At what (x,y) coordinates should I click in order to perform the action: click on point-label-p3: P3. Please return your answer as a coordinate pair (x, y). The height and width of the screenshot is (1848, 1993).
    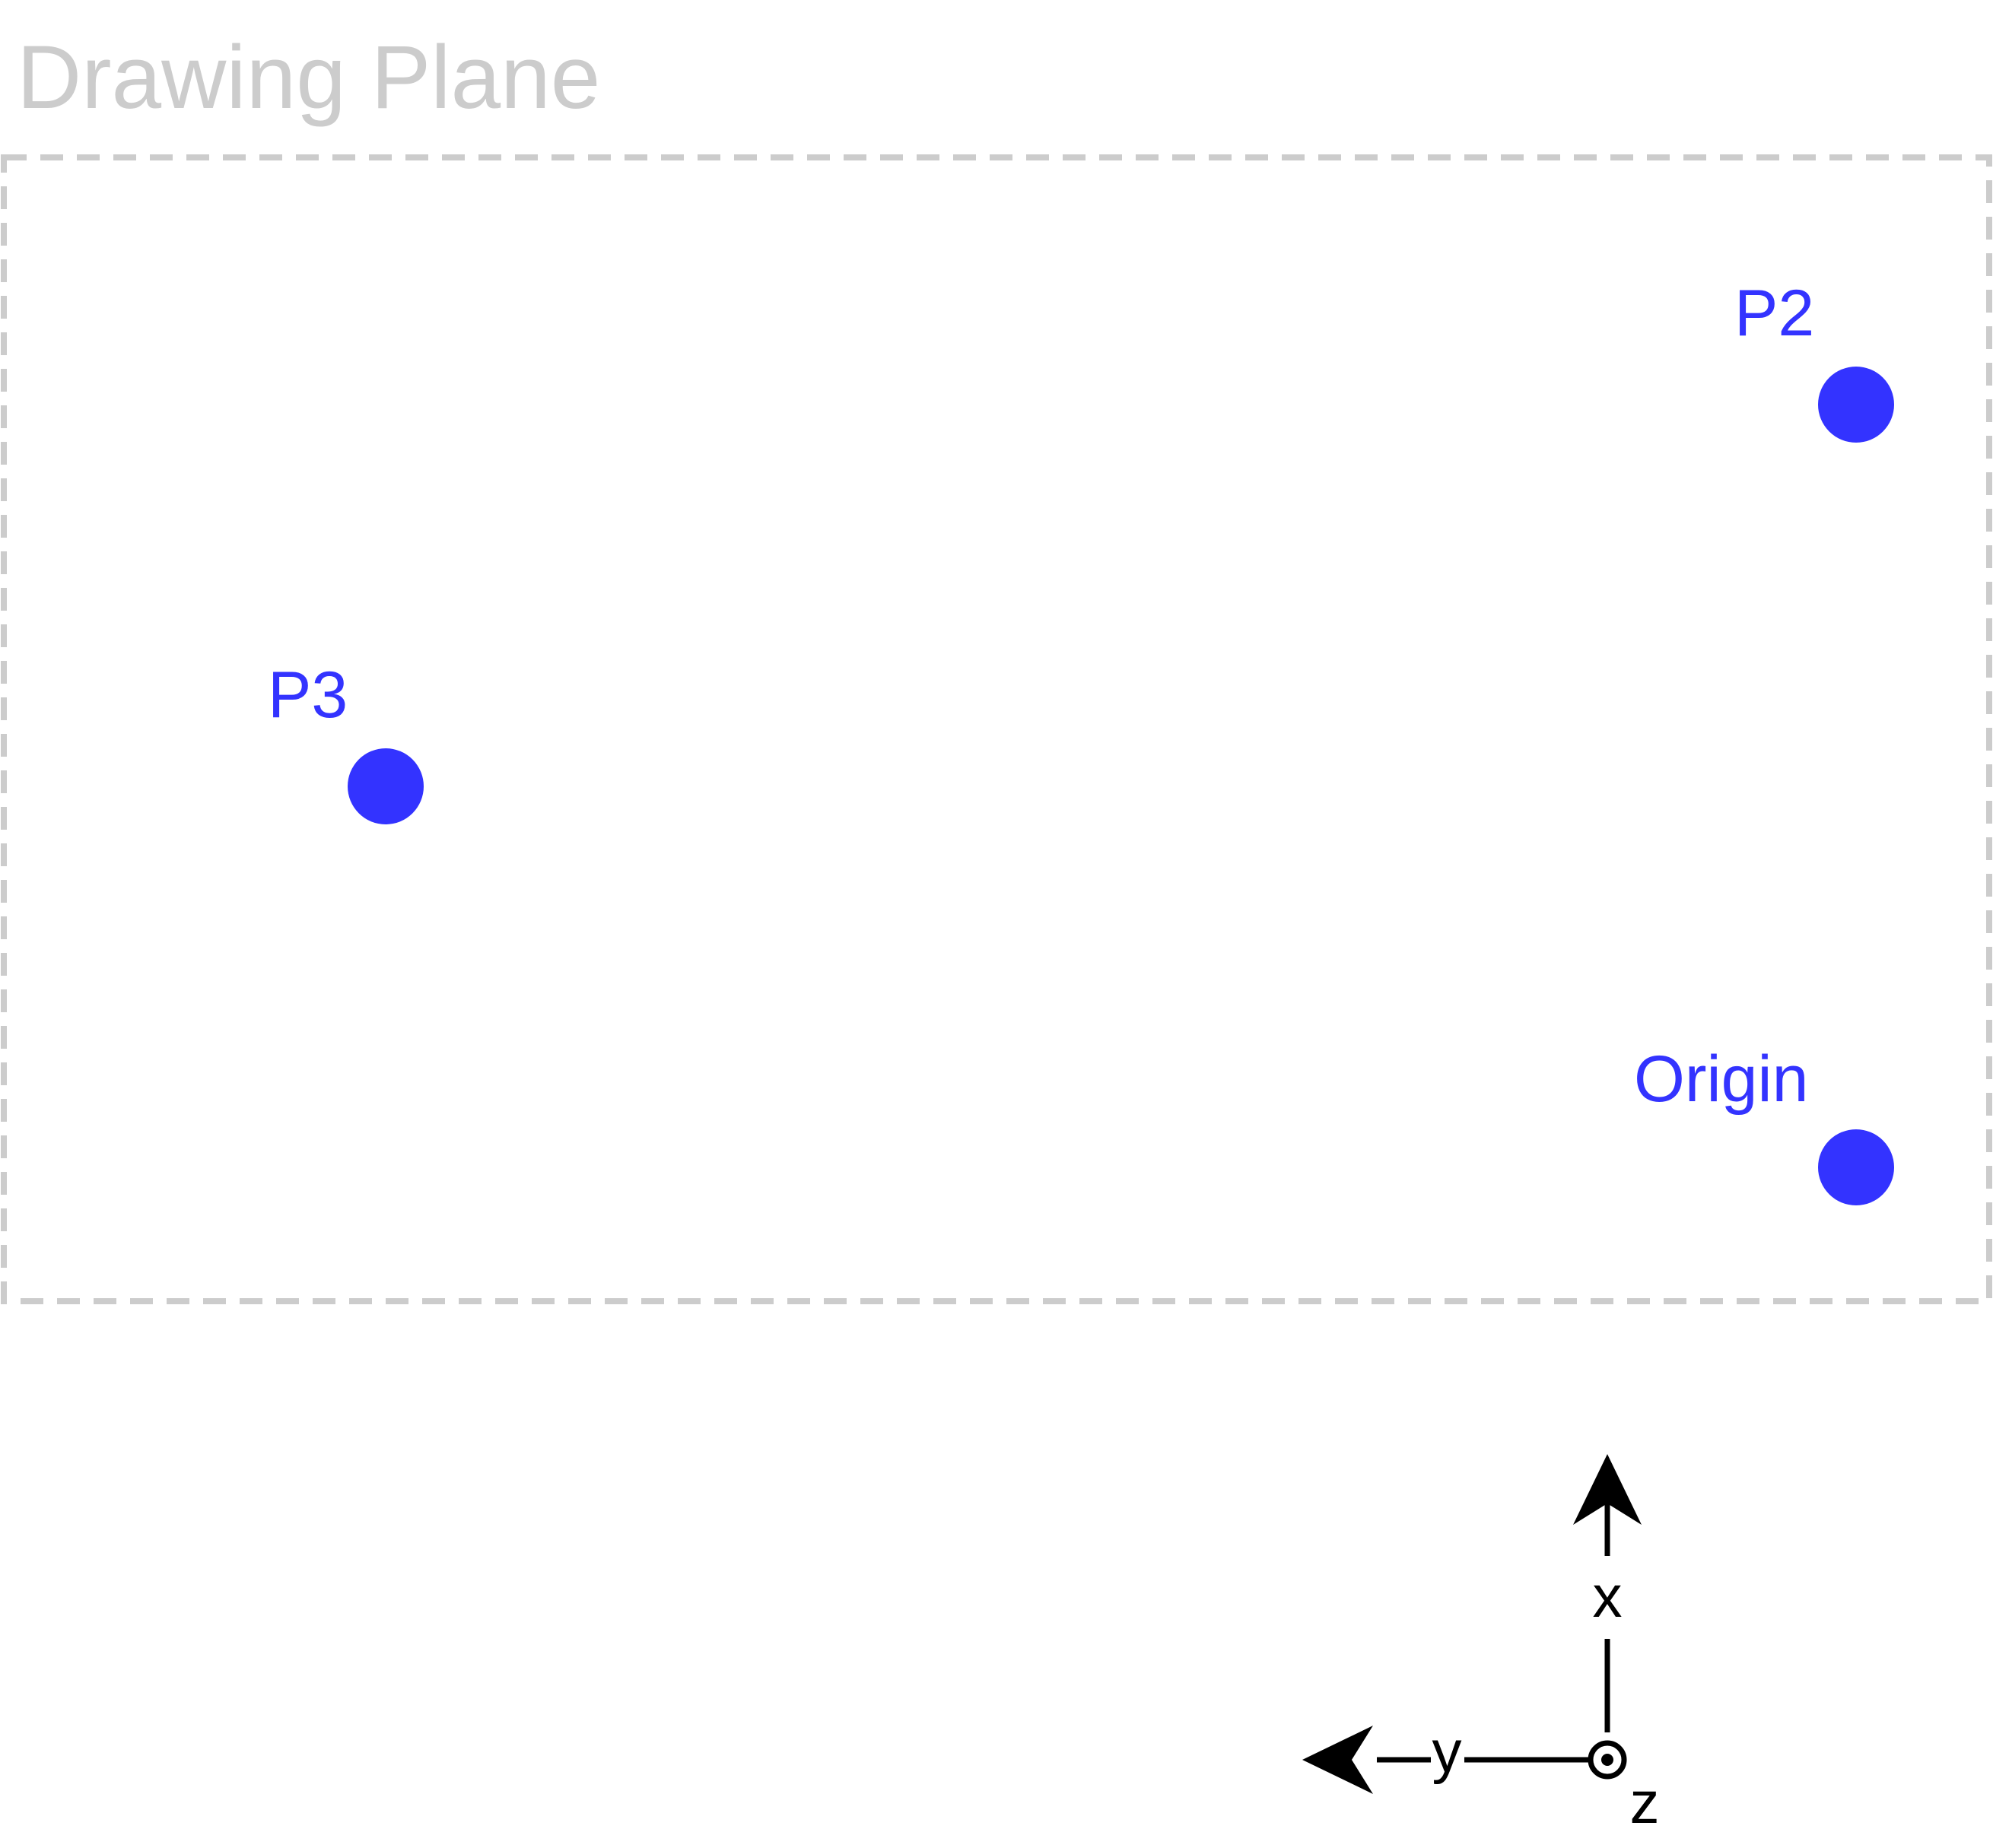
    Looking at the image, I should click on (308, 695).